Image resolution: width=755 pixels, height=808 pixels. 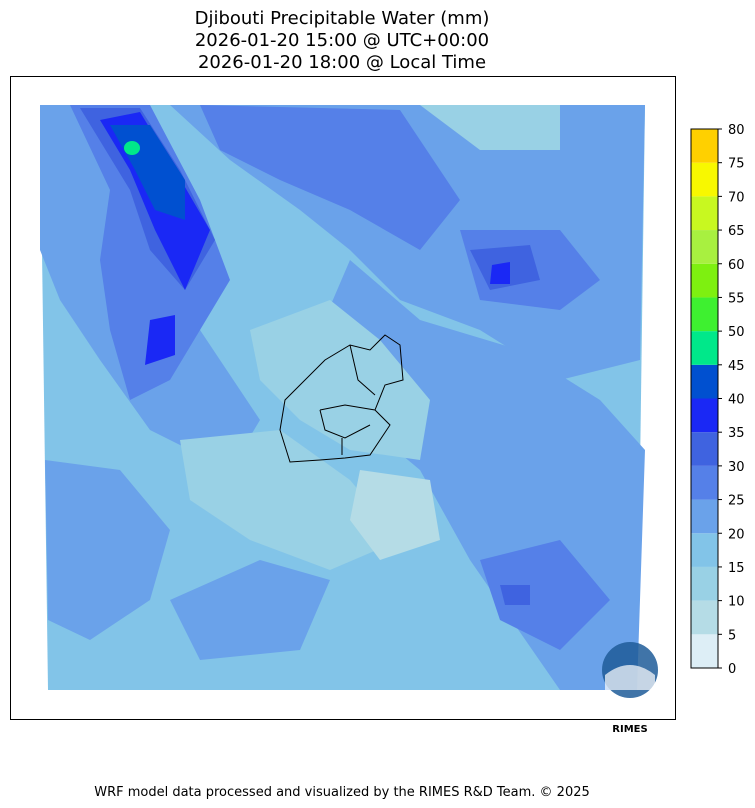 I want to click on title-line: 2026-01-20 15:00 @ UTC+00:00, so click(x=342, y=40).